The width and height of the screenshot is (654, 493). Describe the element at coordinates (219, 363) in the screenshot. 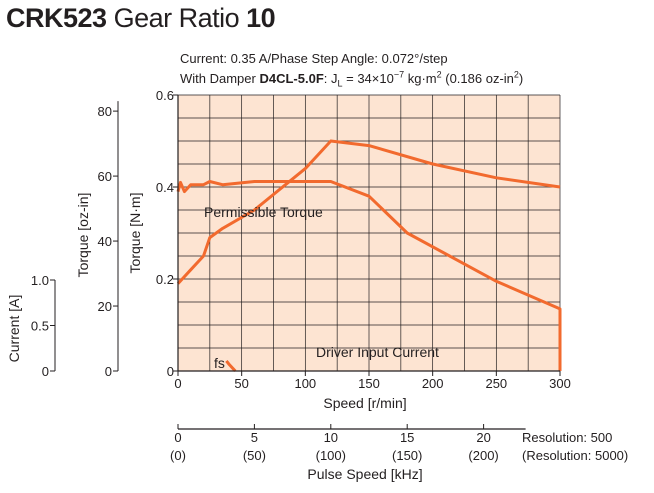

I see `fs-label: fs` at that location.